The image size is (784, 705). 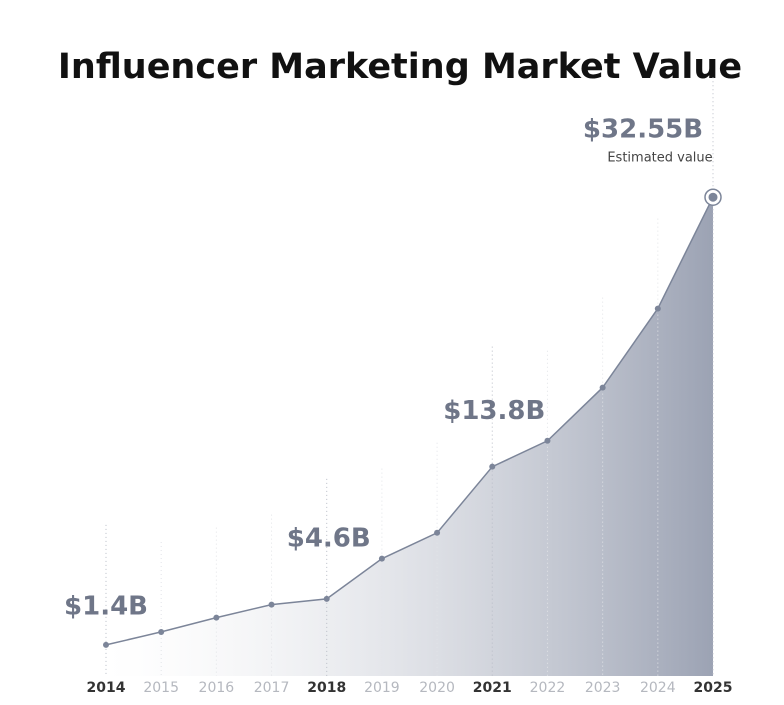 I want to click on x-tick-label: 2017, so click(x=272, y=688).